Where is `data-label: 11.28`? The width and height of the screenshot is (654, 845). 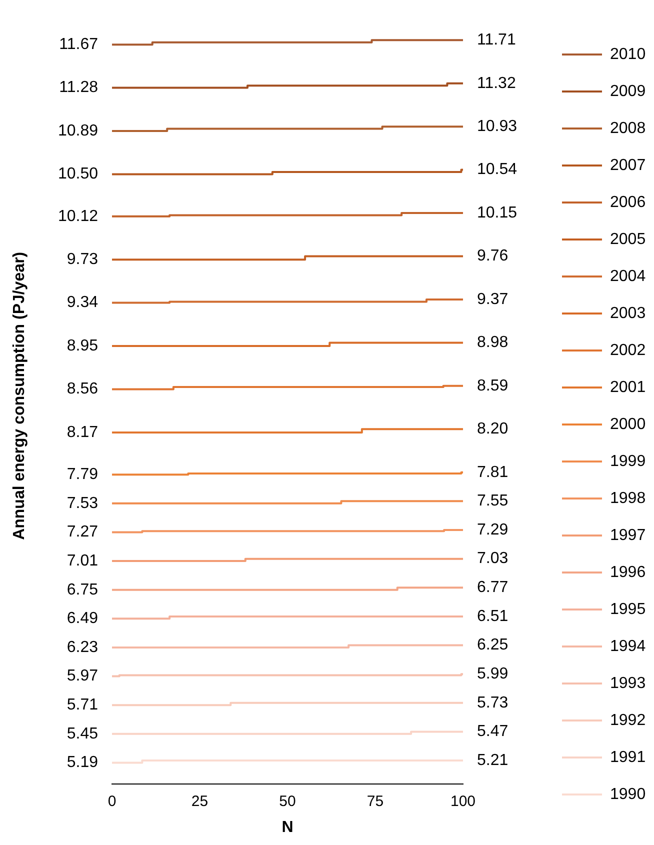
data-label: 11.28 is located at coordinates (78, 87).